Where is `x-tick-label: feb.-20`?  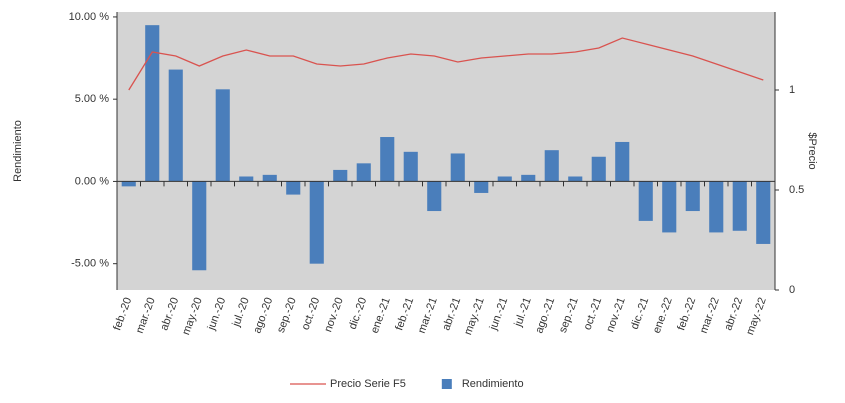
x-tick-label: feb.-20 is located at coordinates (122, 314).